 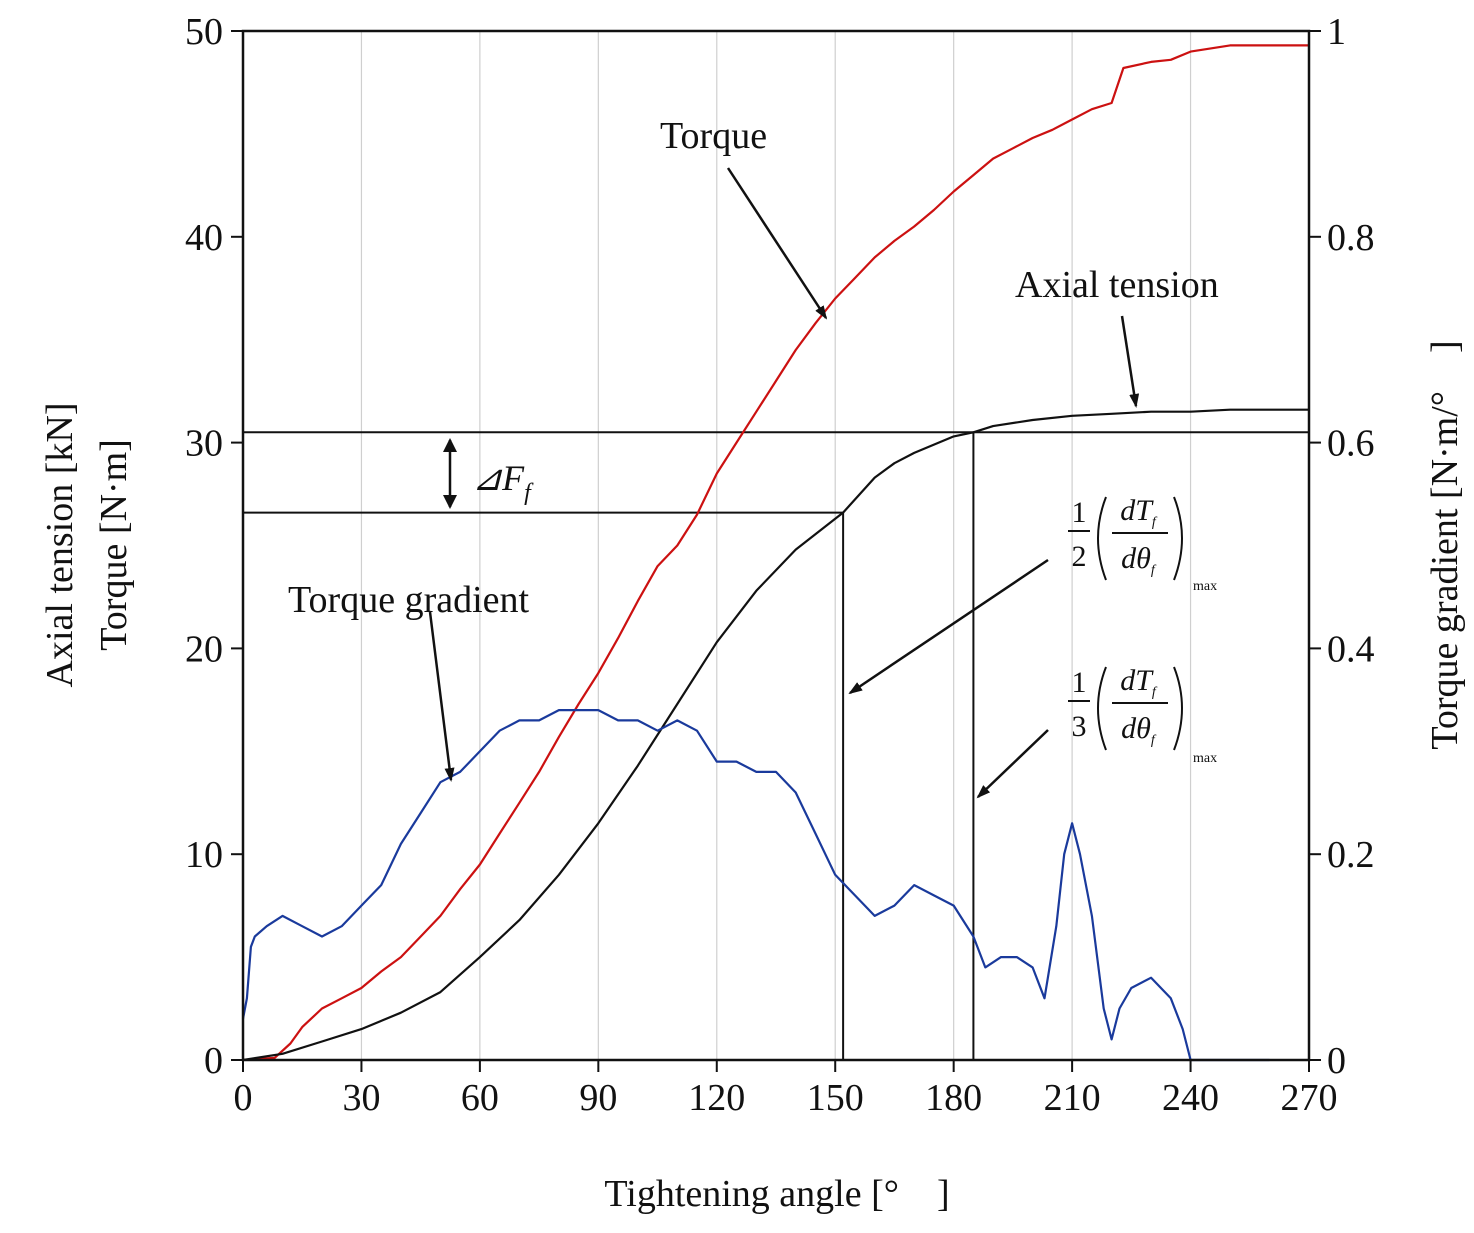 I want to click on torque-label: Torque, so click(x=713, y=136).